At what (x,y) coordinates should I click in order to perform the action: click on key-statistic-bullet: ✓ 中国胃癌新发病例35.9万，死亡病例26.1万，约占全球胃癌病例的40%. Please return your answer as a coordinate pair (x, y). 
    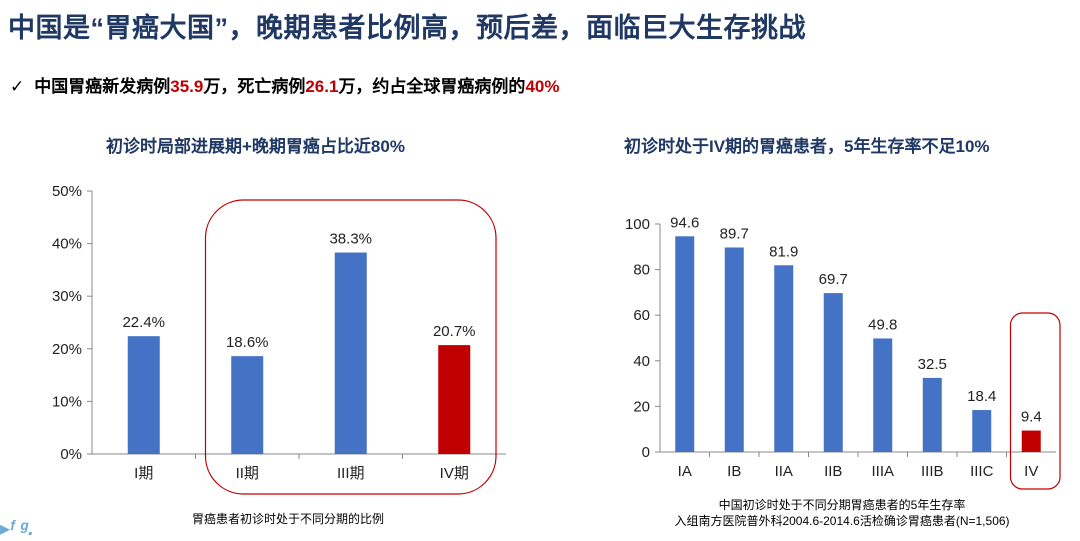
    Looking at the image, I should click on (284, 84).